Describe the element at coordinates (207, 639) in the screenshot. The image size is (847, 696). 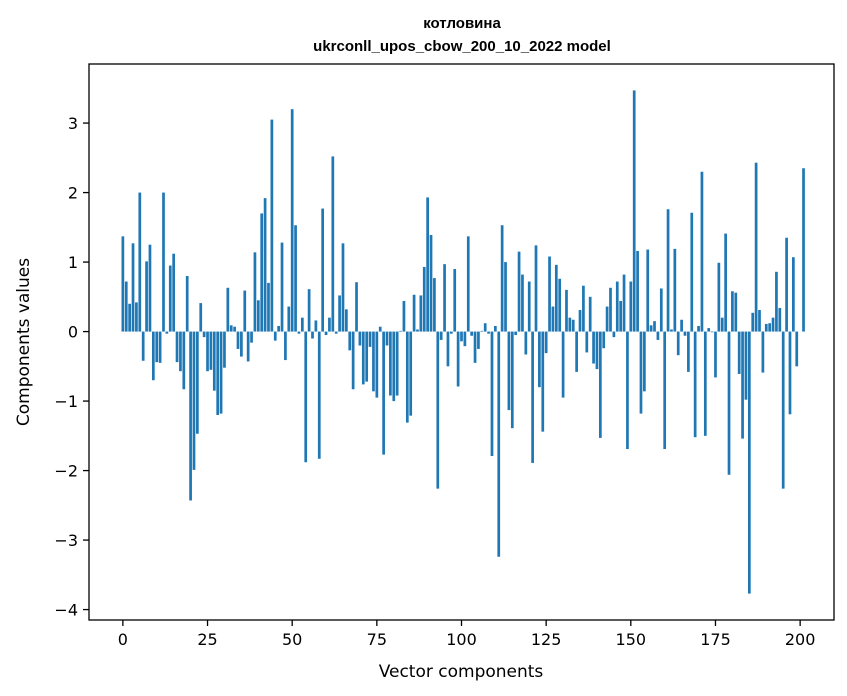
I see `x-tick-label: 25` at that location.